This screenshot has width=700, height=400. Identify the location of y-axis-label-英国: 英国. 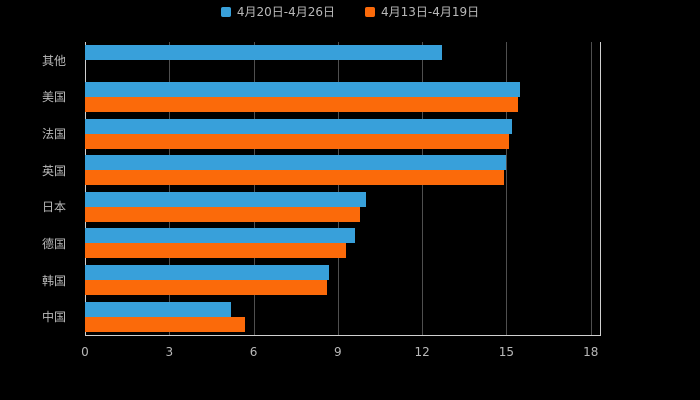
(53, 170).